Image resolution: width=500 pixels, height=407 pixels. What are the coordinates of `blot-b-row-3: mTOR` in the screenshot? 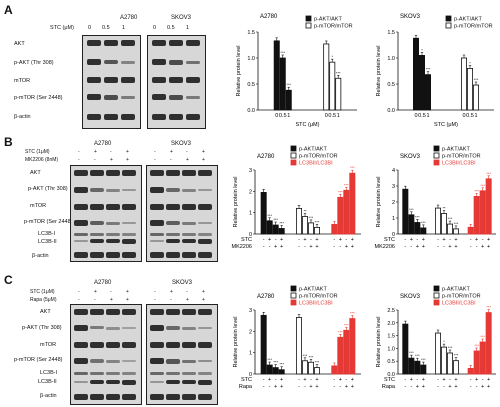 It's located at (38, 206).